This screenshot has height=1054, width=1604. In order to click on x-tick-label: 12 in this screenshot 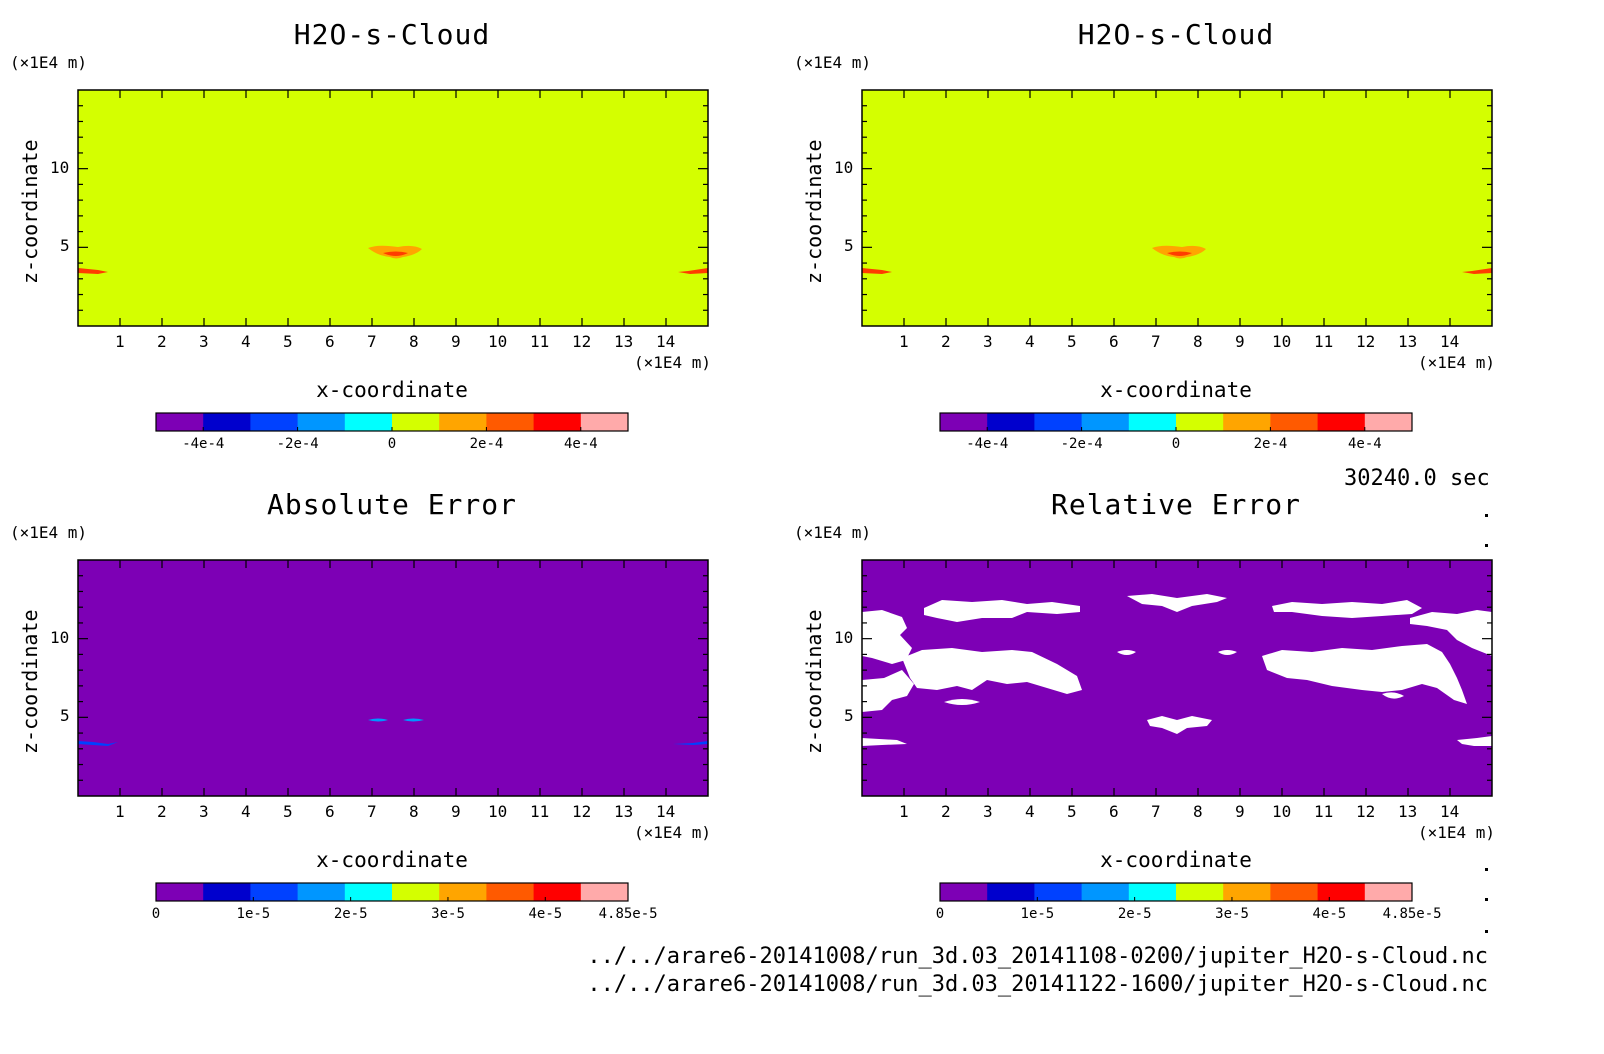, I will do `click(1366, 341)`.